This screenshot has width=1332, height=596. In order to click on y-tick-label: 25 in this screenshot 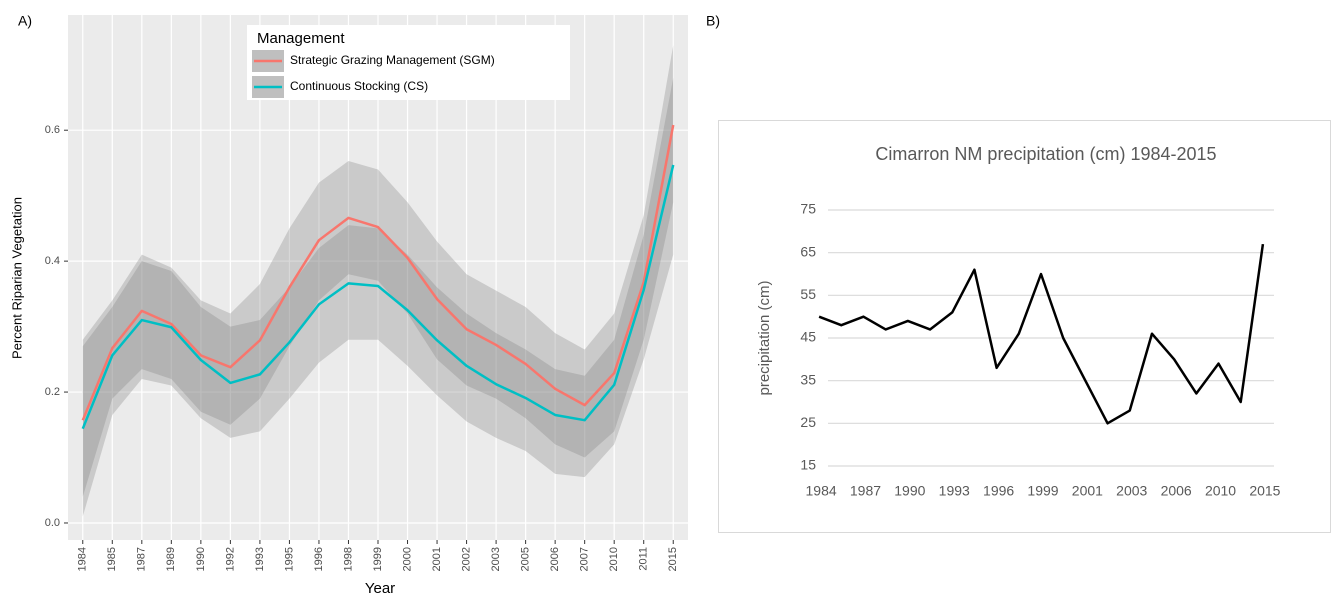, I will do `click(808, 422)`.